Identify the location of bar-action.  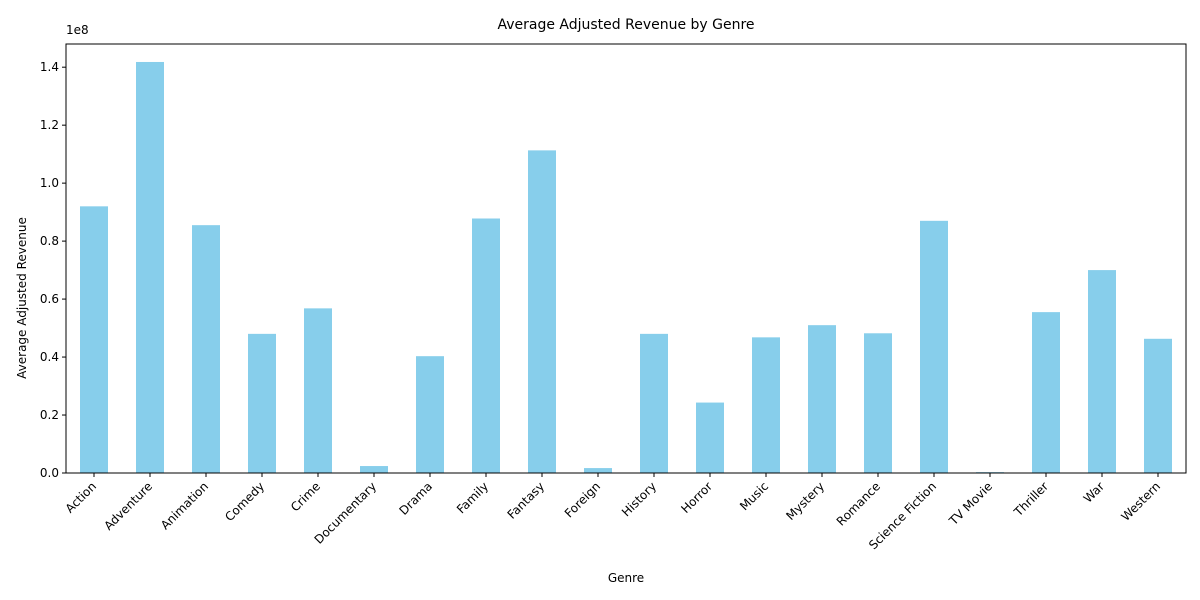
(94, 339).